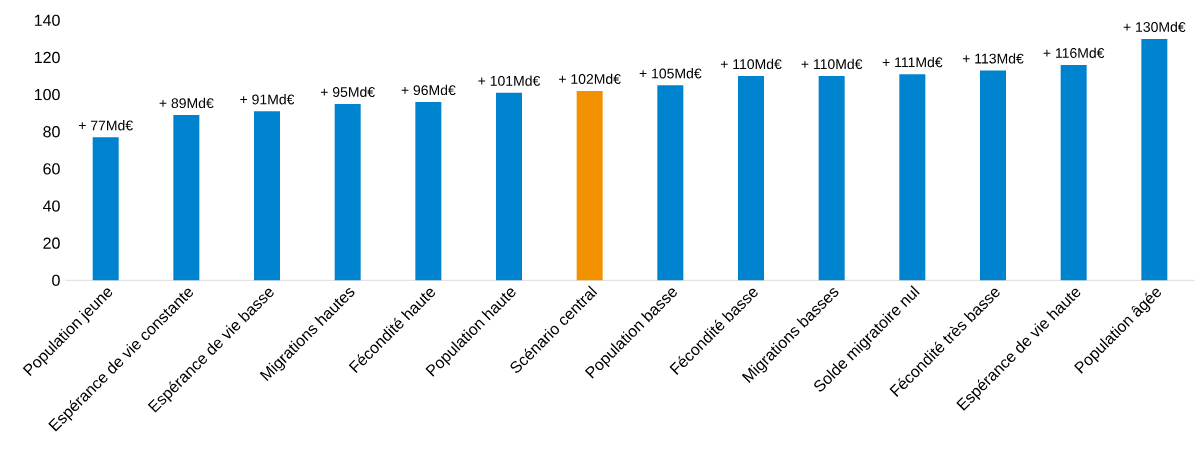  Describe the element at coordinates (912, 62) in the screenshot. I see `data-label: + 111Md€` at that location.